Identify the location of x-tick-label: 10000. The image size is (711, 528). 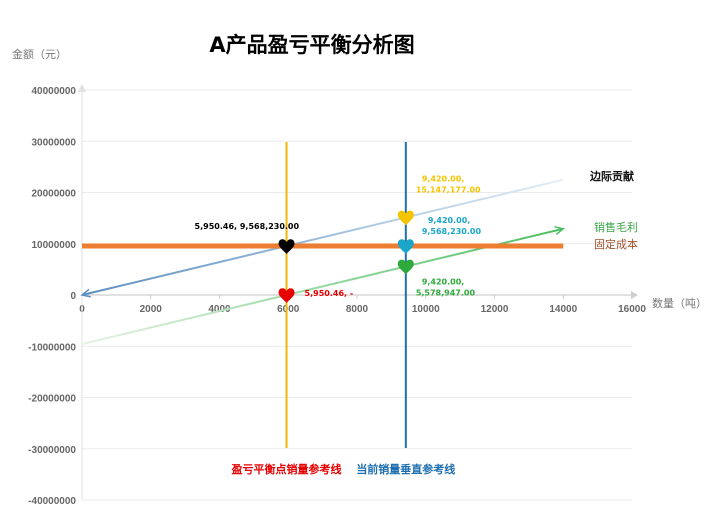
(426, 309).